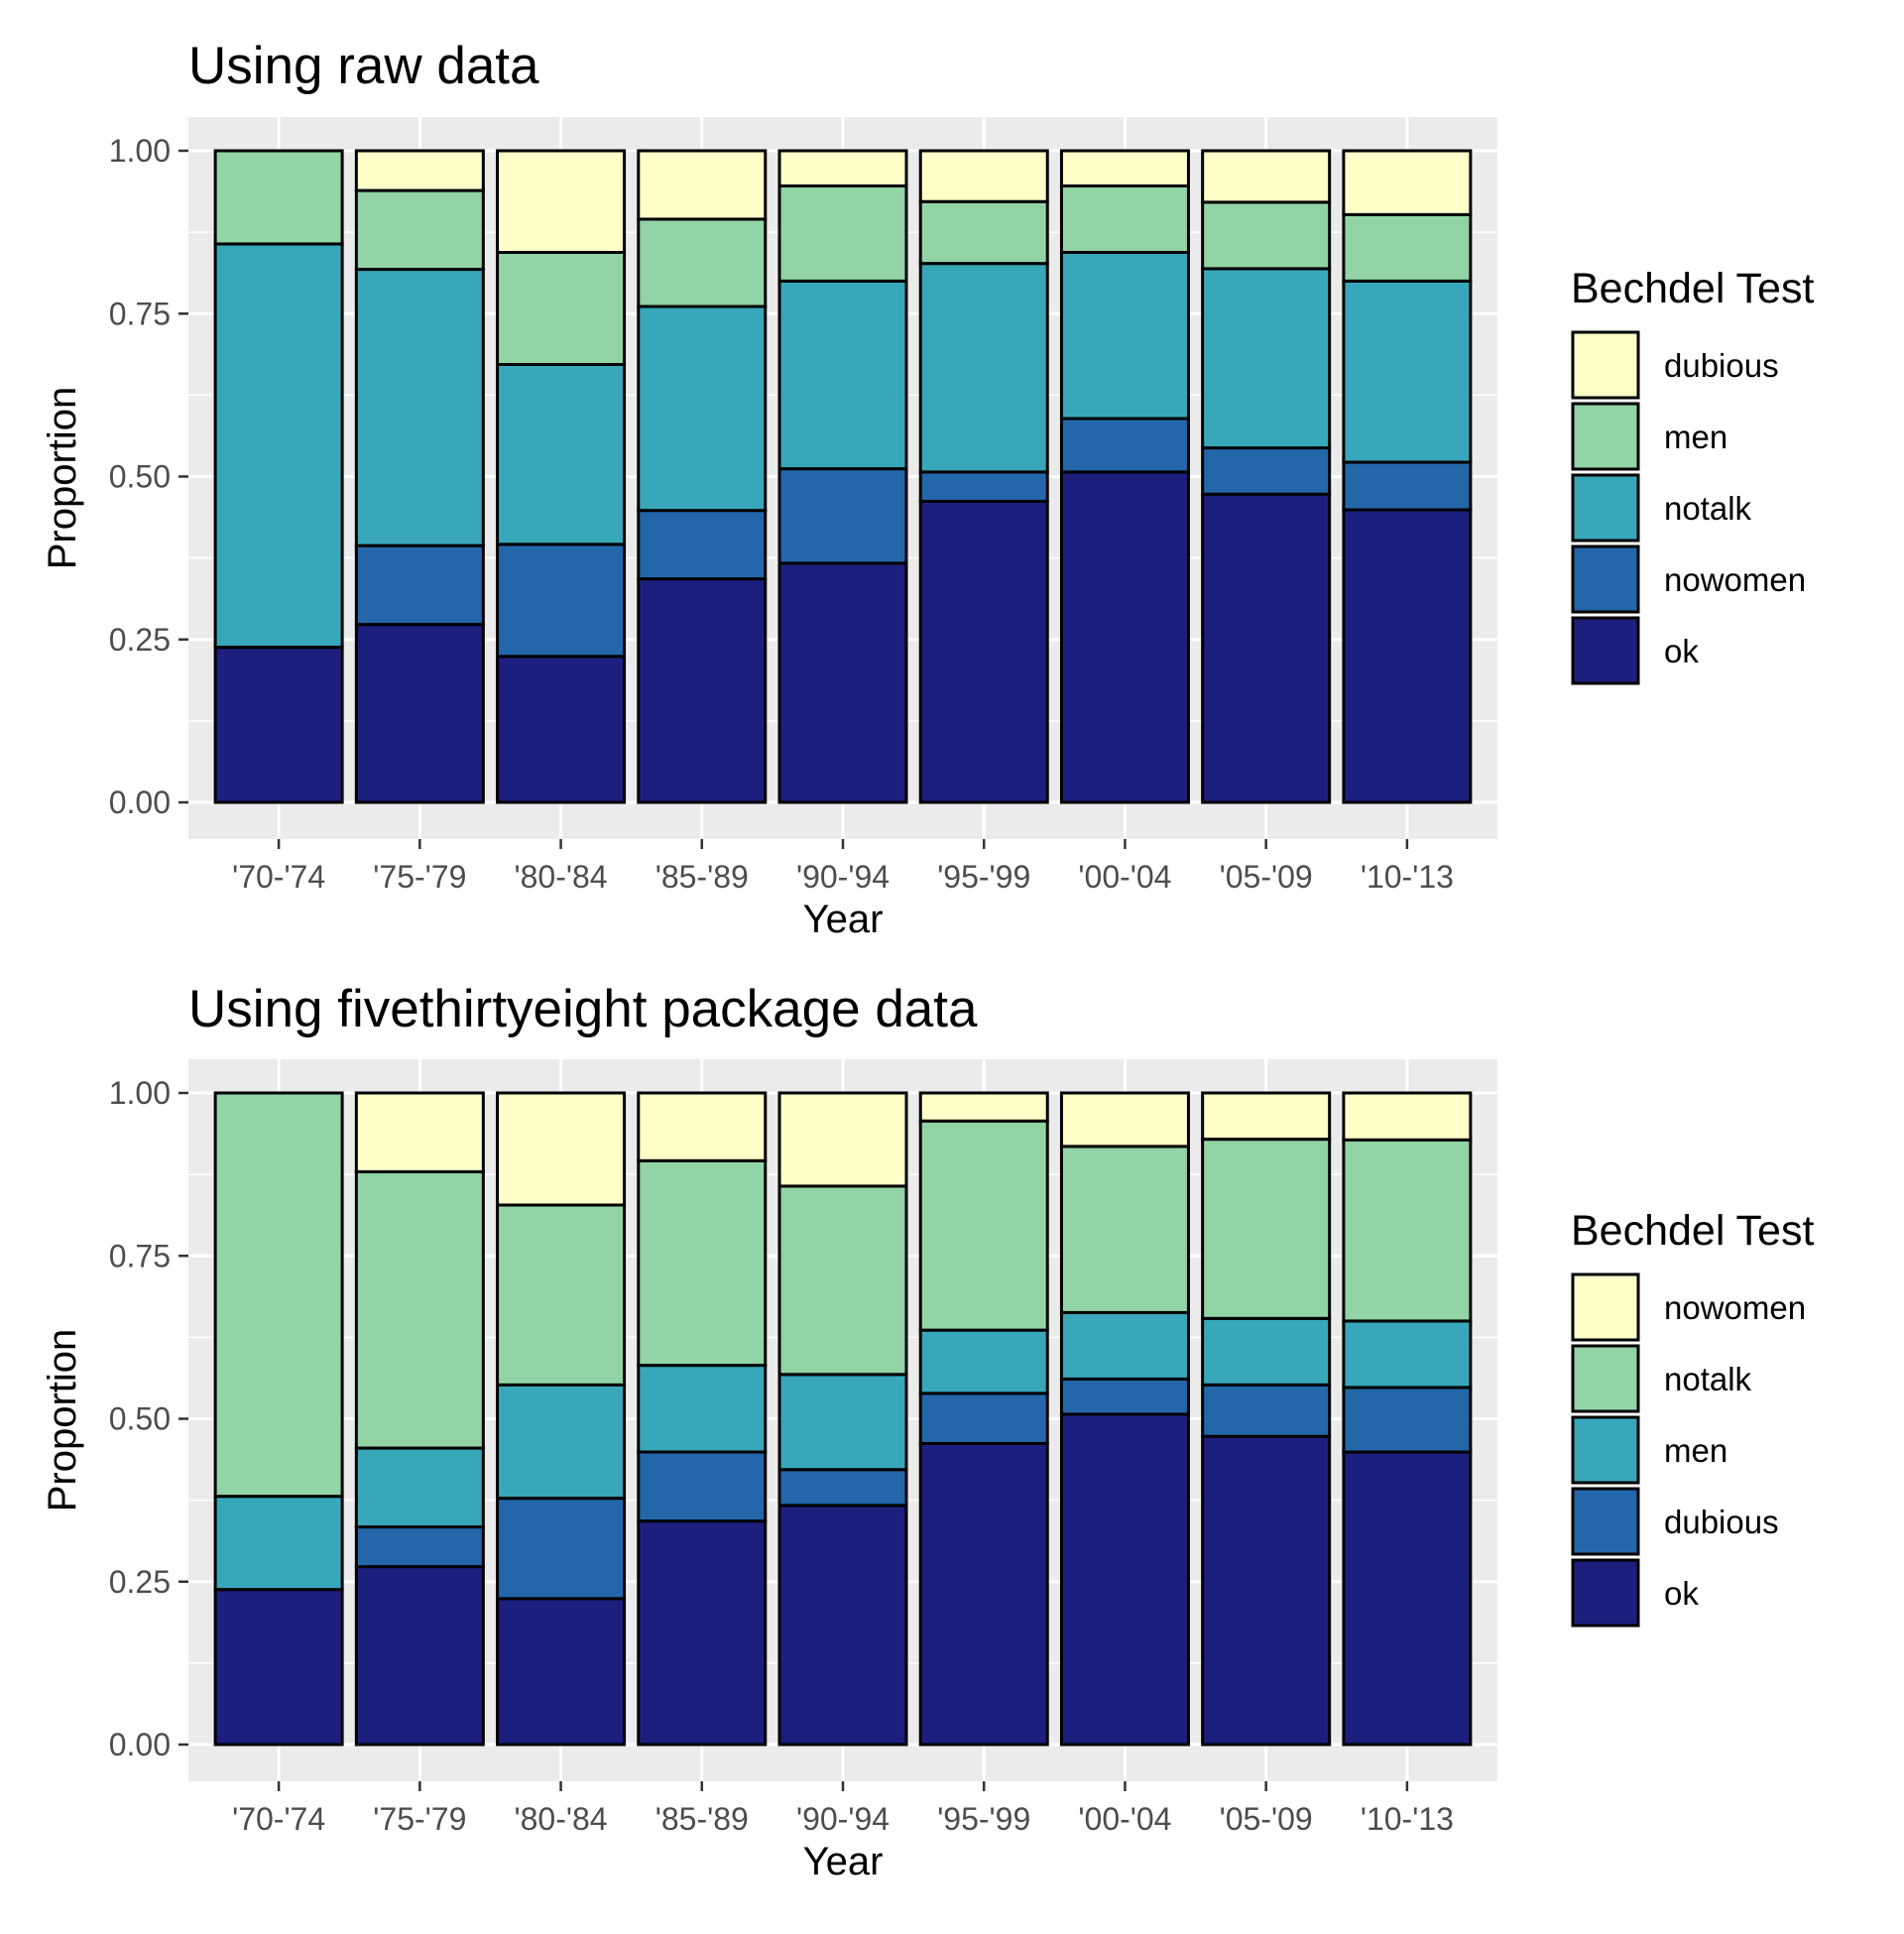 The height and width of the screenshot is (1934, 1904). I want to click on legend-title: Bechdel Test, so click(1692, 1231).